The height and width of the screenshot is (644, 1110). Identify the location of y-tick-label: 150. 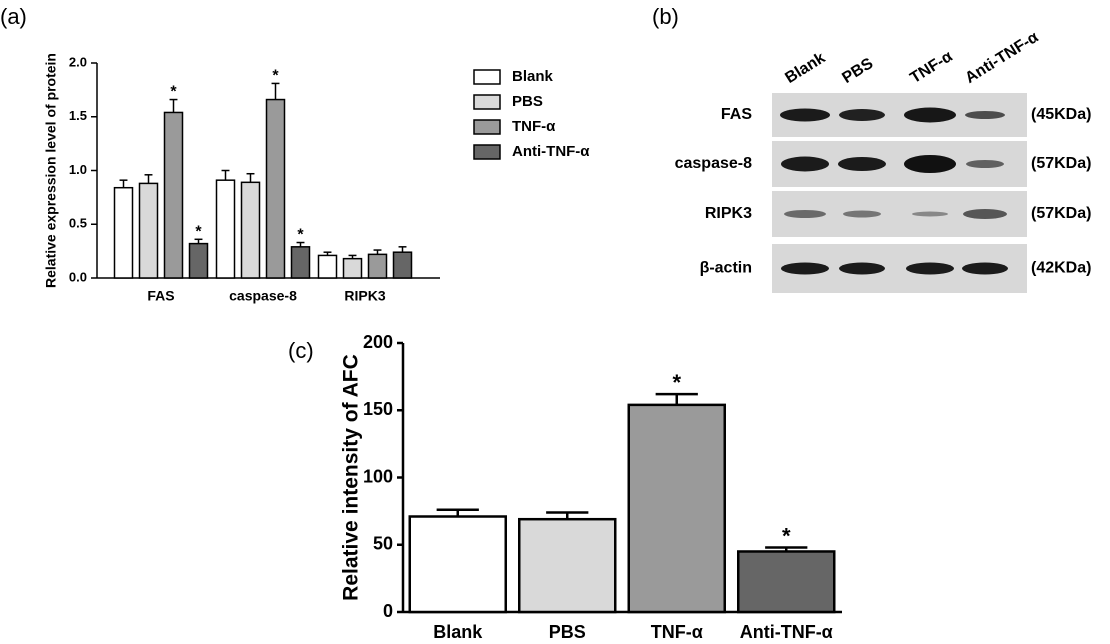
(378, 409).